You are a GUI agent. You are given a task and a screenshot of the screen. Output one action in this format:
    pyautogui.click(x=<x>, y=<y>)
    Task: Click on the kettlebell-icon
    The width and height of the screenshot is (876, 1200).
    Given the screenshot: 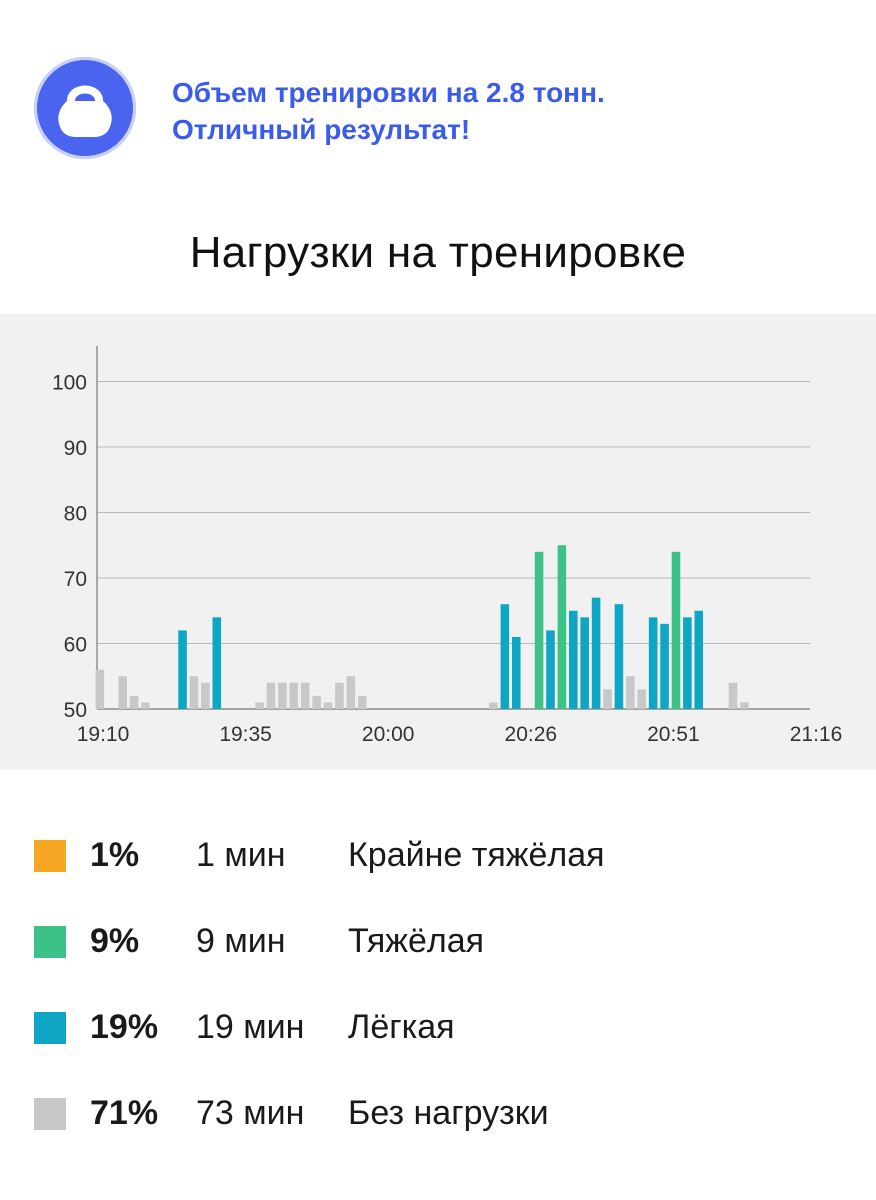 What is the action you would take?
    pyautogui.click(x=85, y=111)
    